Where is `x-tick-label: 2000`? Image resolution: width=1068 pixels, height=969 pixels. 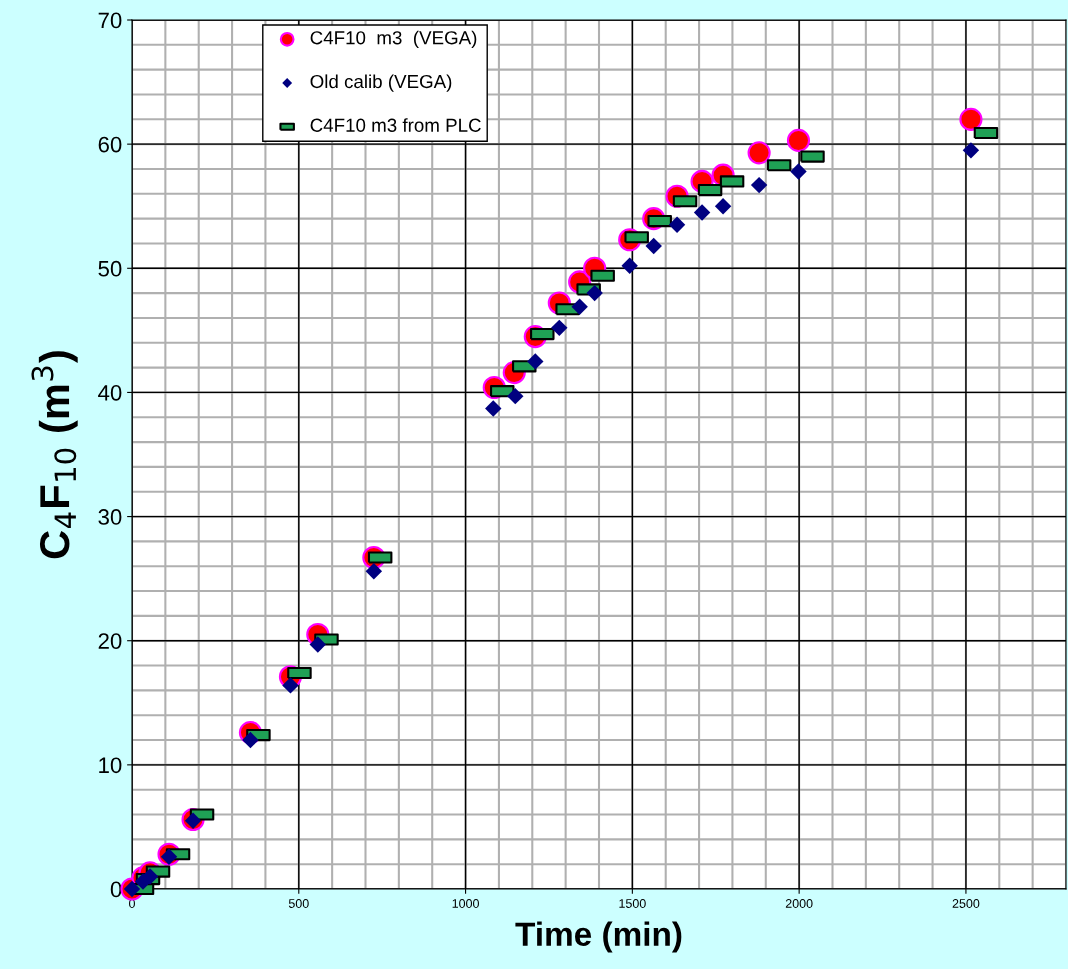
x-tick-label: 2000 is located at coordinates (799, 903).